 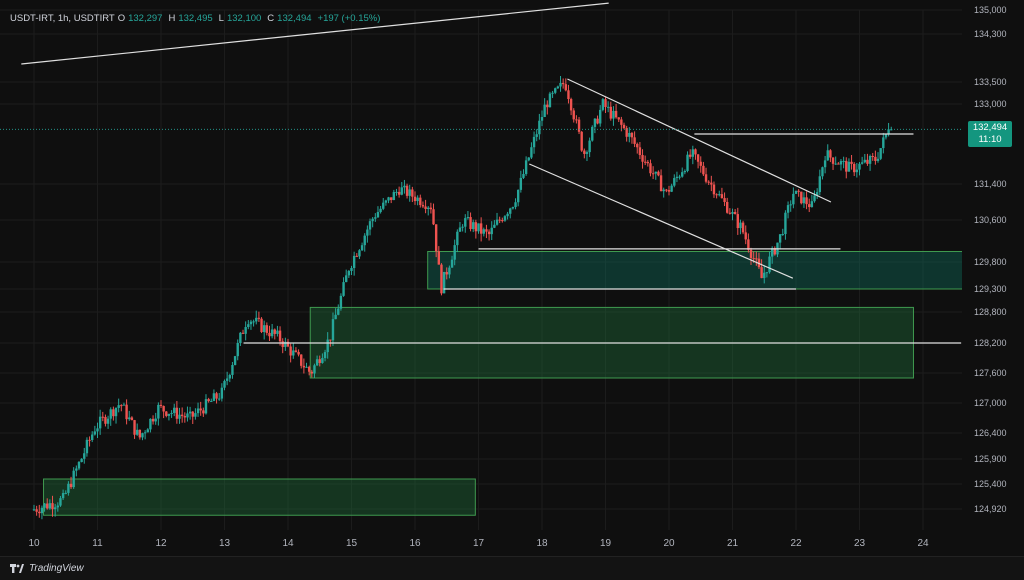 I want to click on time-axis: 10 11 12 13 14 15 16 17 18 19 20 21 22 23 24, so click(x=512, y=543).